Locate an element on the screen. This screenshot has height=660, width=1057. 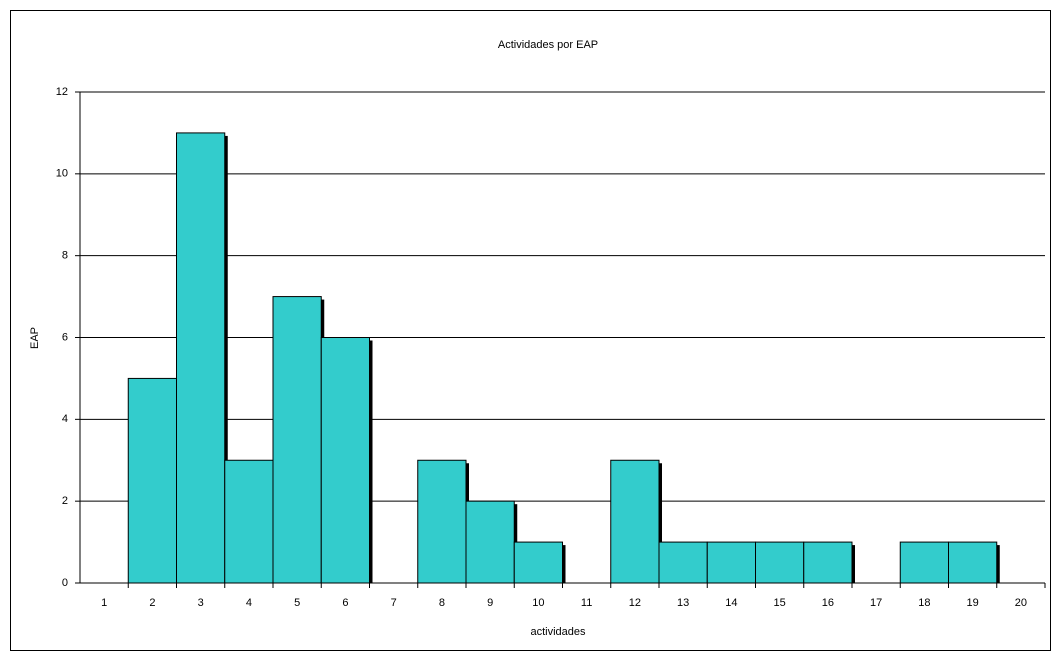
x-tick-label: 18 is located at coordinates (924, 603).